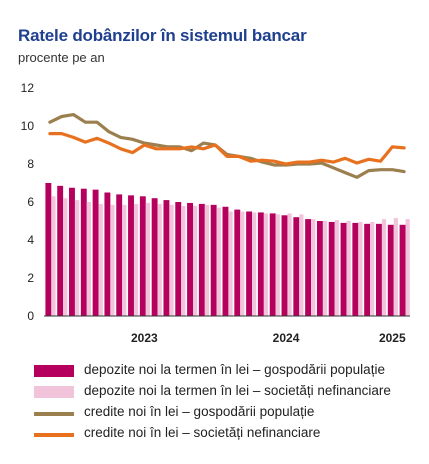 The height and width of the screenshot is (464, 429). I want to click on x-tick-label: 2023, so click(144, 338).